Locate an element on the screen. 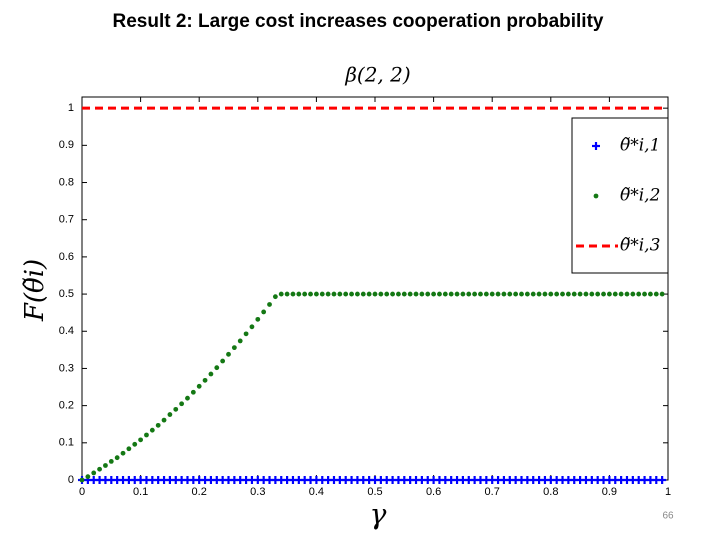 The image size is (720, 540). x-tick-label: 0.5 is located at coordinates (374, 492).